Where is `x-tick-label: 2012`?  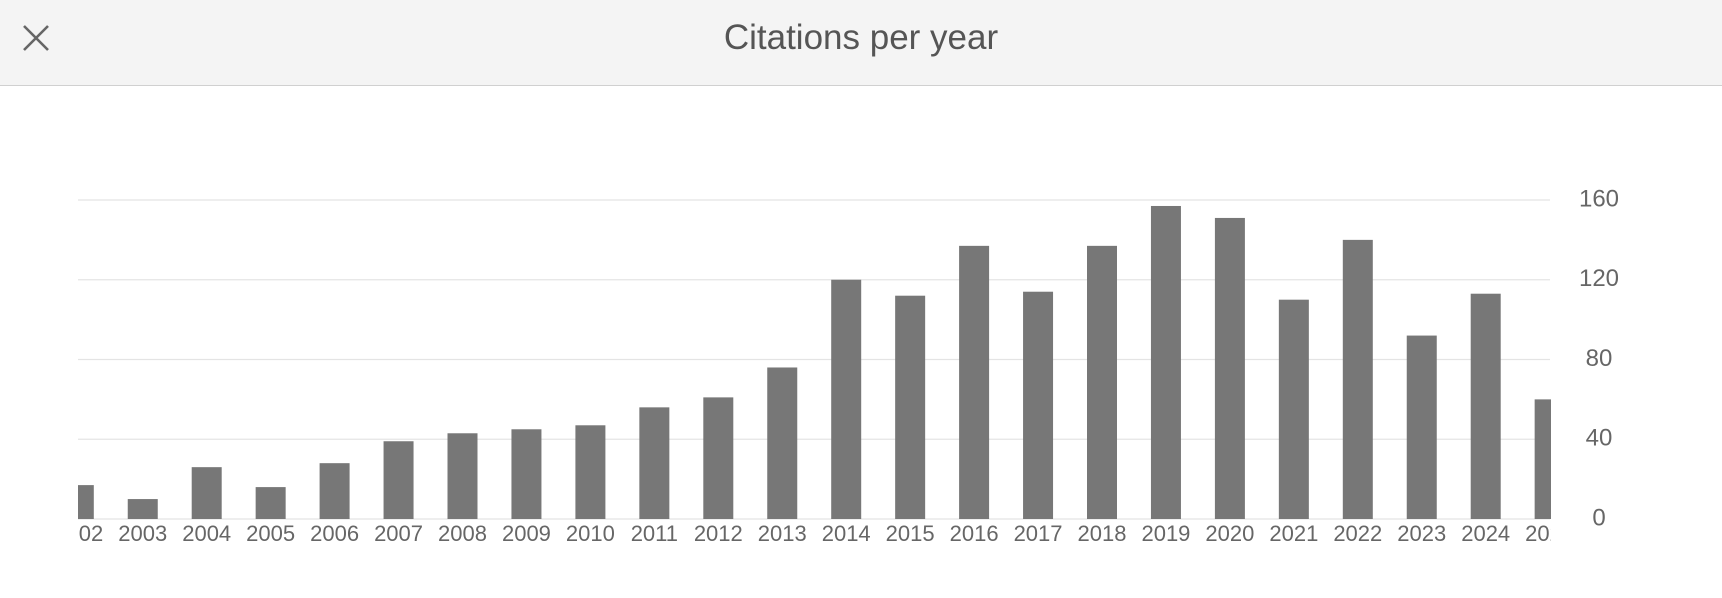
x-tick-label: 2012 is located at coordinates (718, 533).